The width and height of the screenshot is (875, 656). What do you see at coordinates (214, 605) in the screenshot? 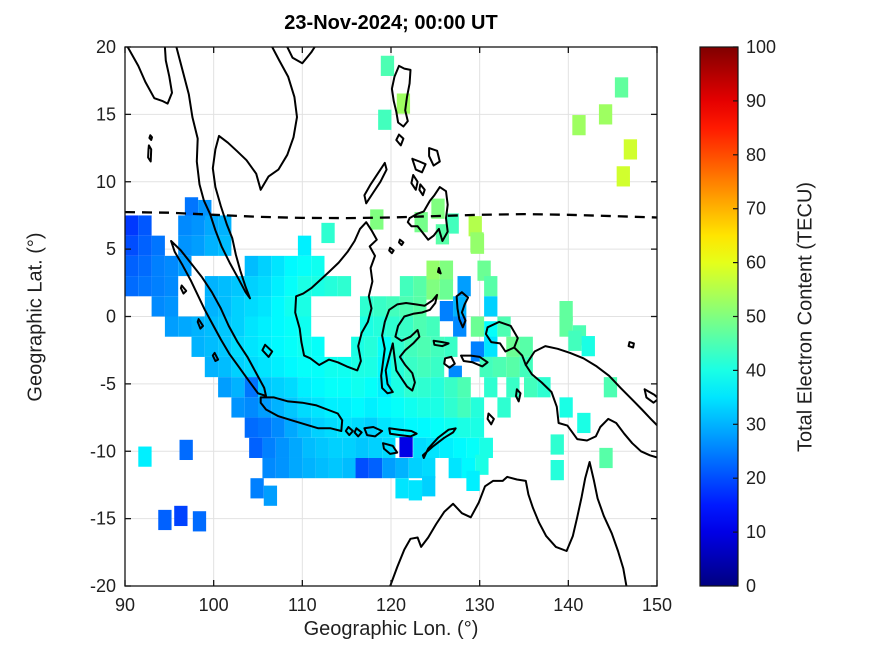
I see `x-tick-label: 100` at bounding box center [214, 605].